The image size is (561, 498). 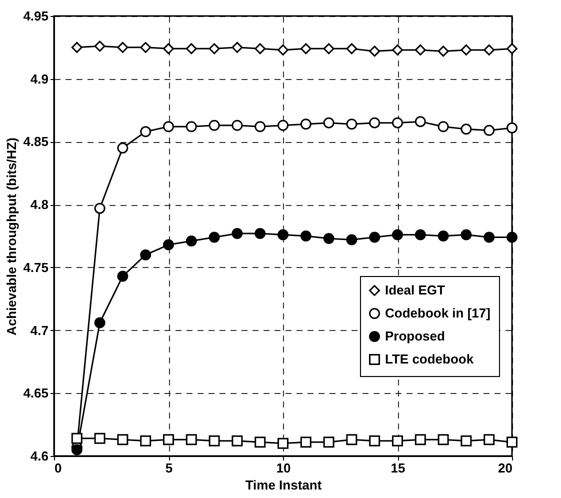 I want to click on x-tick-label: 0, so click(x=58, y=468).